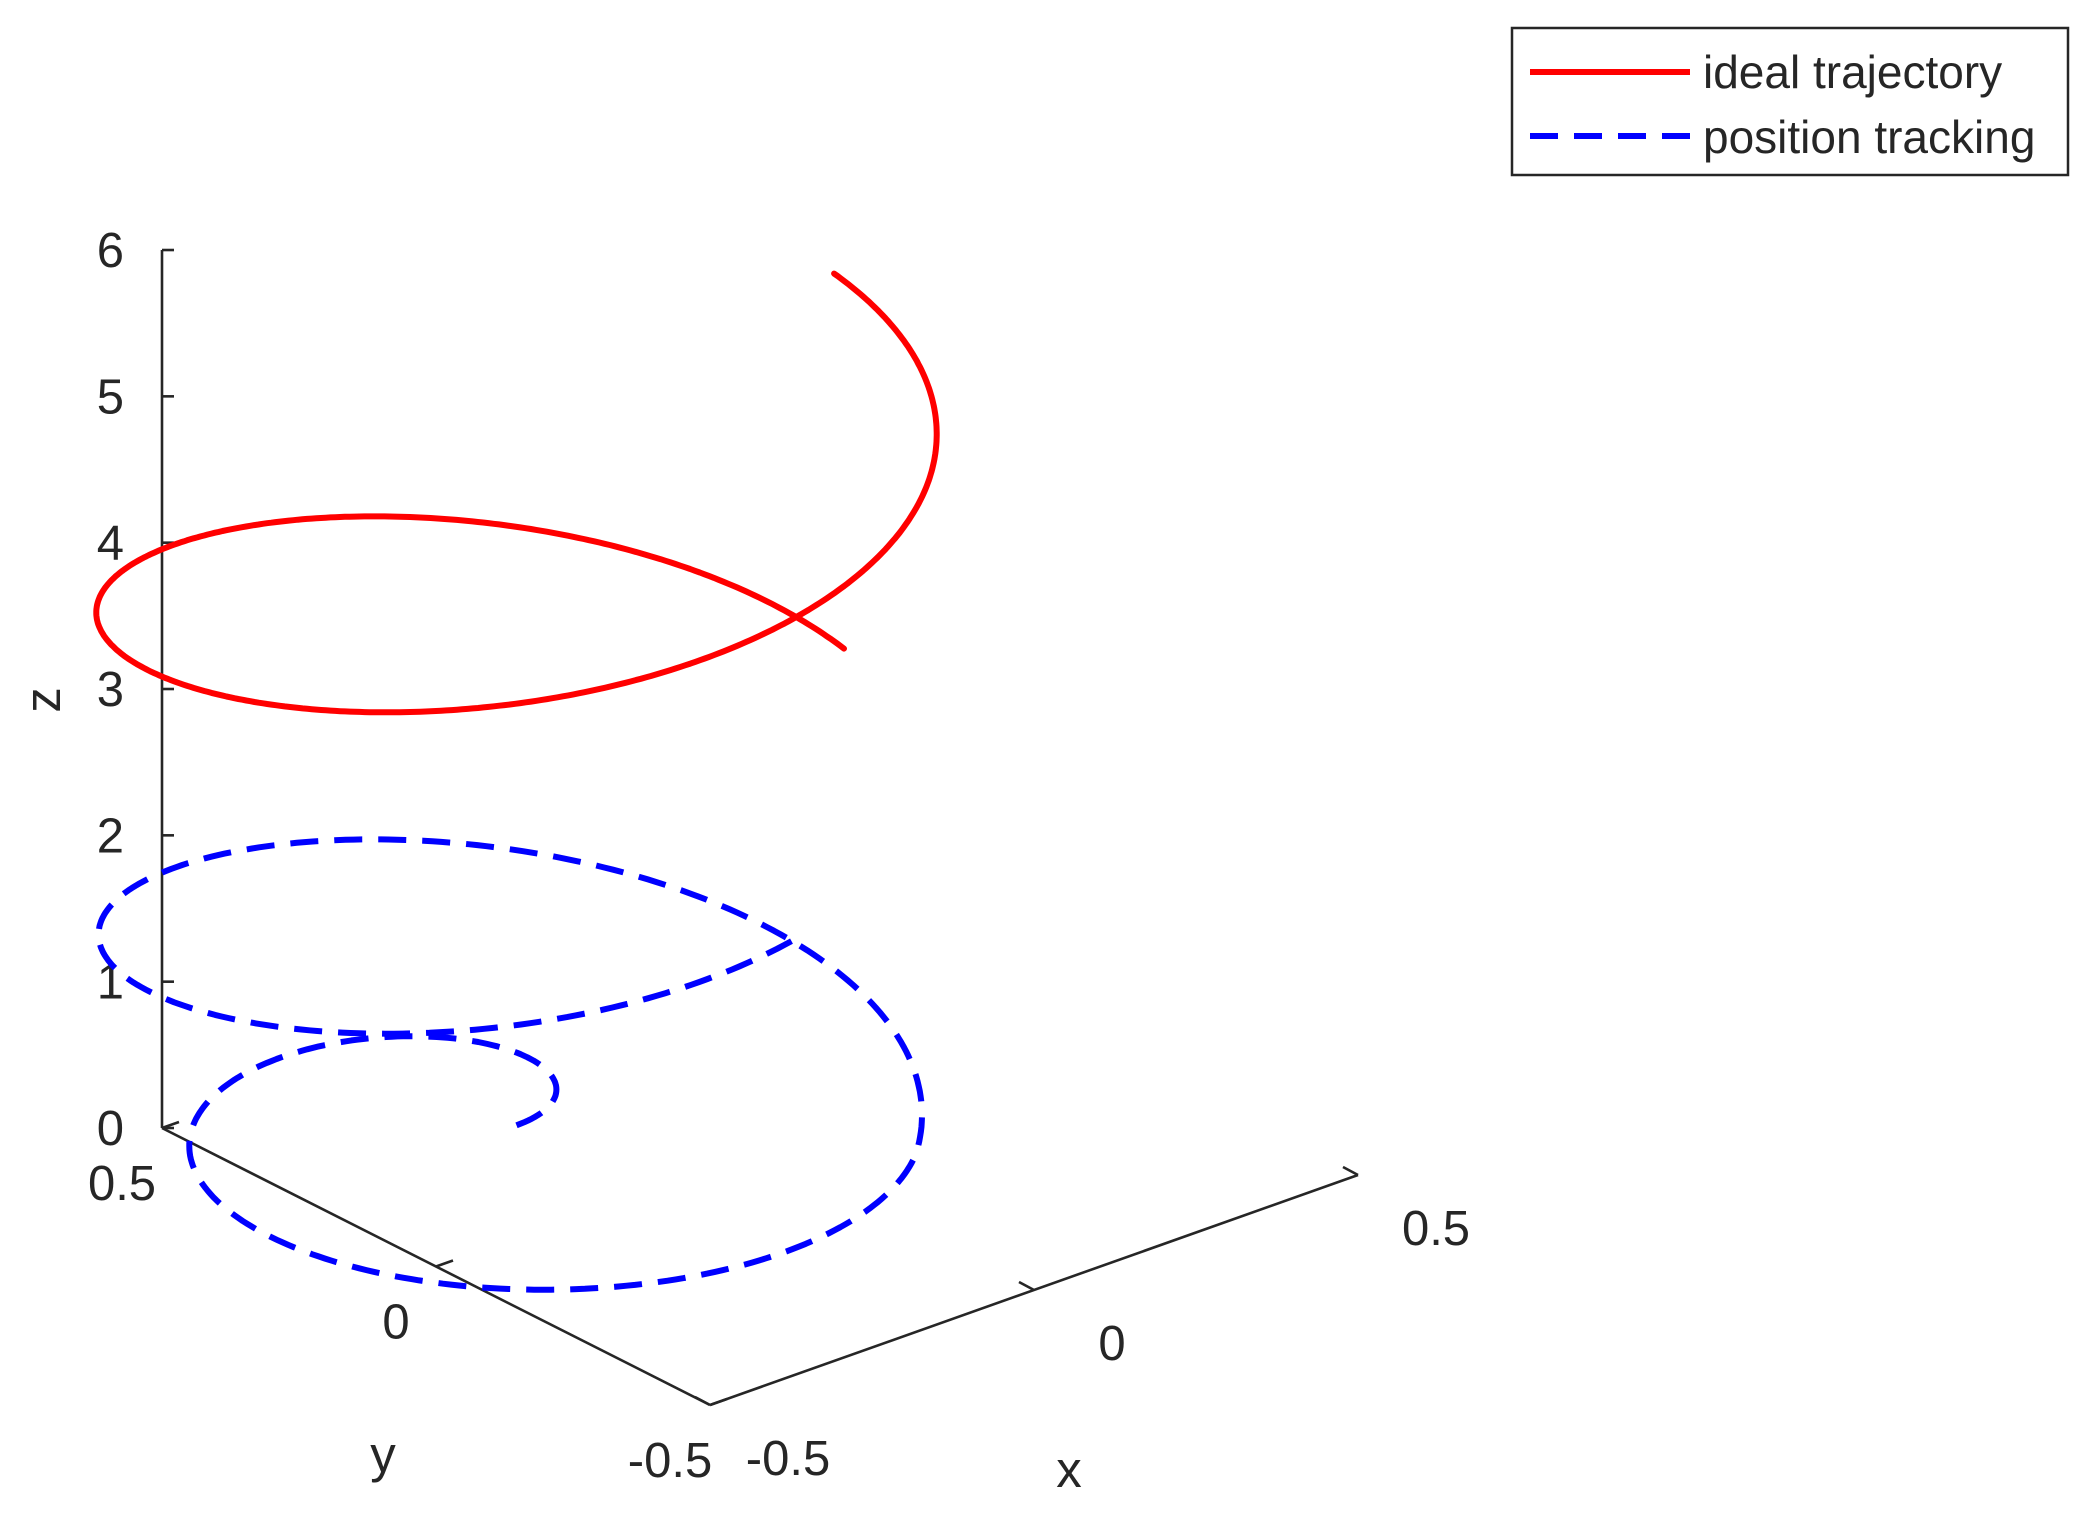 Image resolution: width=2088 pixels, height=1524 pixels. What do you see at coordinates (1436, 1229) in the screenshot?
I see `x-tick-label: 0.5` at bounding box center [1436, 1229].